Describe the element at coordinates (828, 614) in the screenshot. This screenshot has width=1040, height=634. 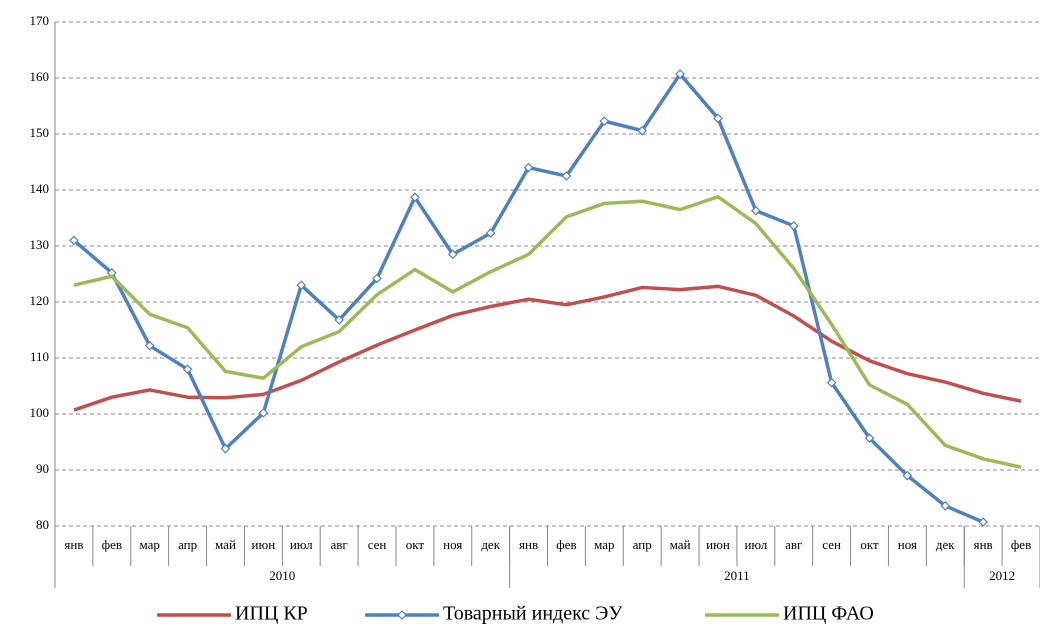
I see `legend-label: ИПЦ ФАО` at that location.